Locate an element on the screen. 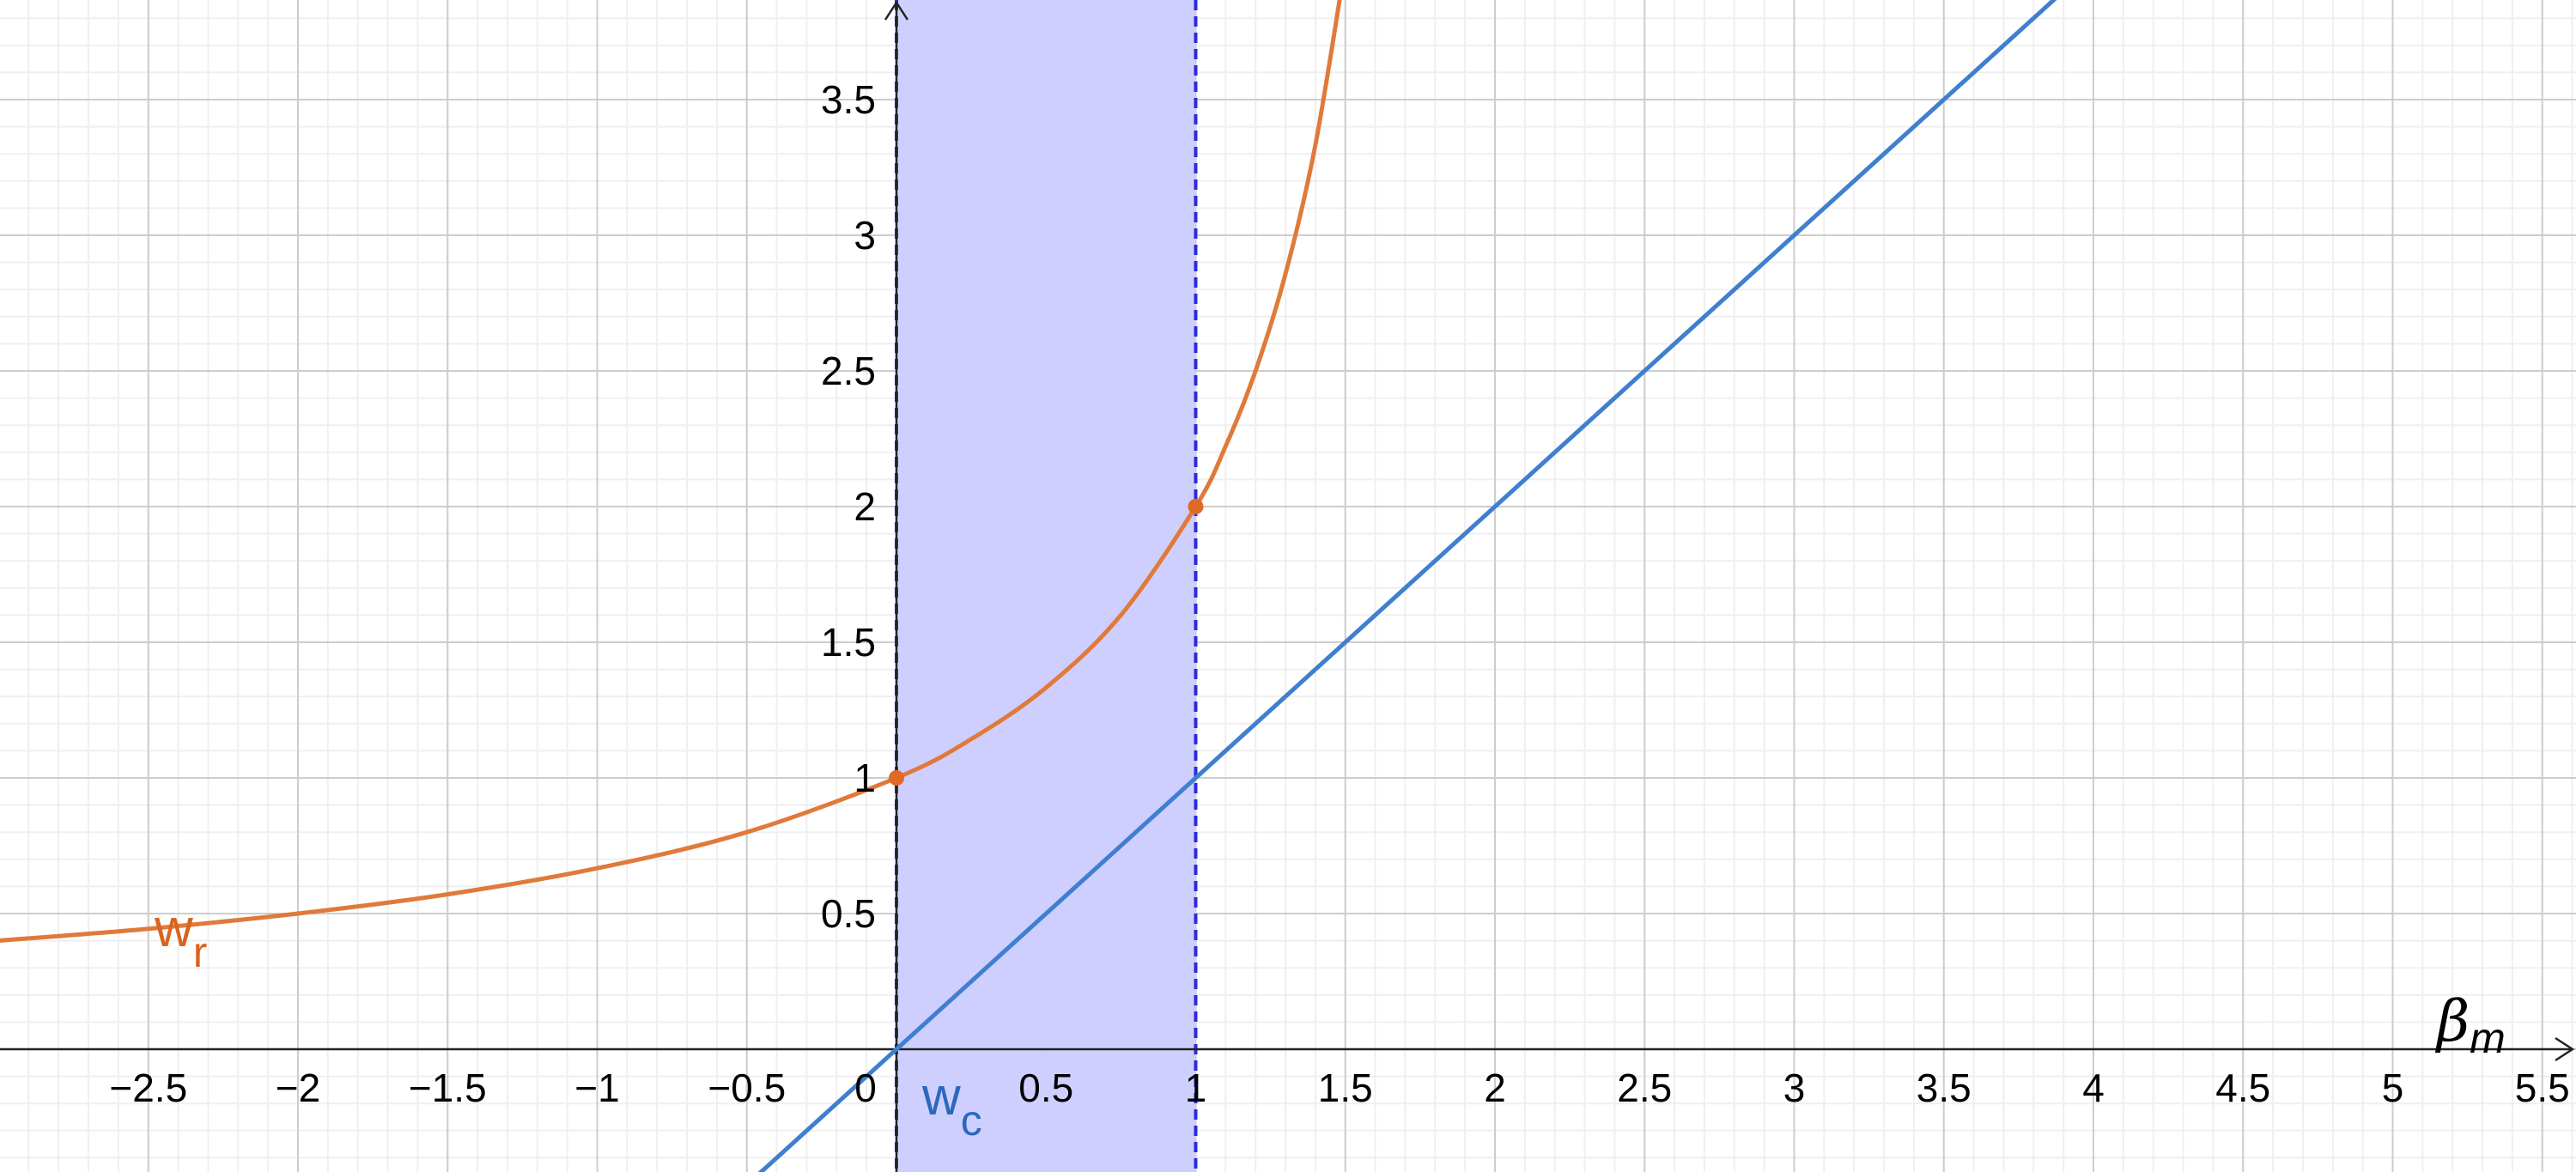  y-tick-label: 0.5 is located at coordinates (848, 913).